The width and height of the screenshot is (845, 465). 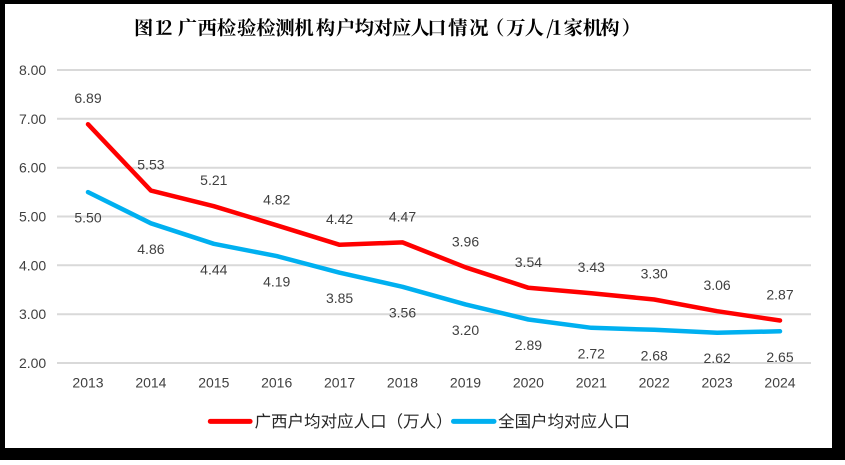 What do you see at coordinates (32, 168) in the screenshot?
I see `svg-text: 6.00` at bounding box center [32, 168].